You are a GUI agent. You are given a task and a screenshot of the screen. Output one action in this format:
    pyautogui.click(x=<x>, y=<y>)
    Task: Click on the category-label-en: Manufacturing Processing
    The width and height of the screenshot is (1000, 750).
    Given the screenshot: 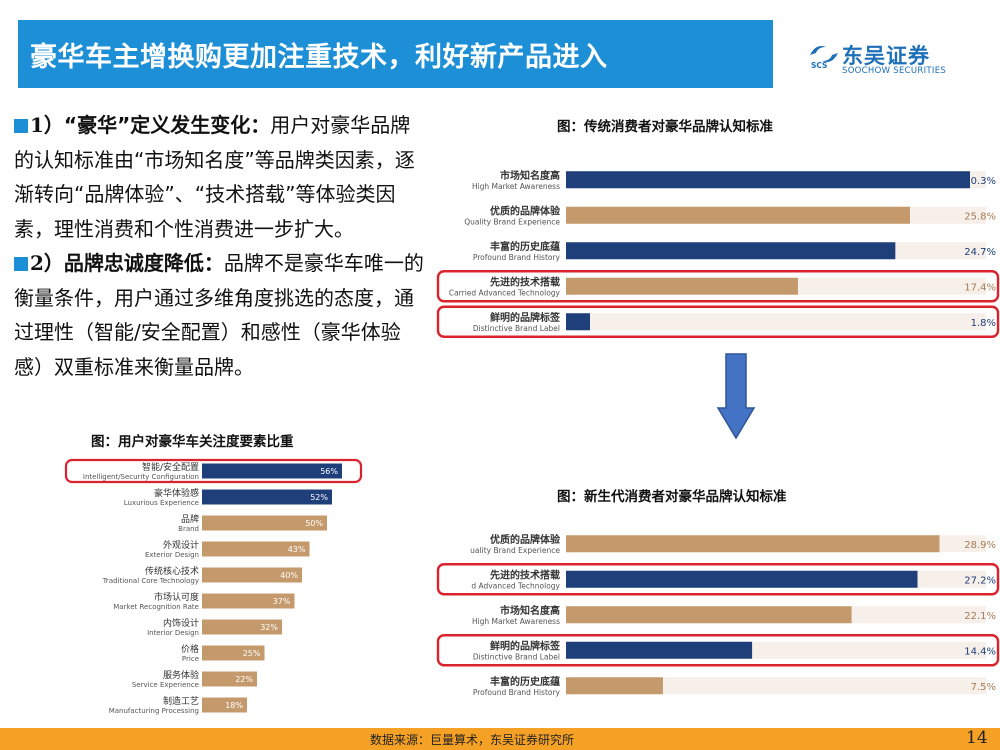 What is the action you would take?
    pyautogui.click(x=154, y=711)
    